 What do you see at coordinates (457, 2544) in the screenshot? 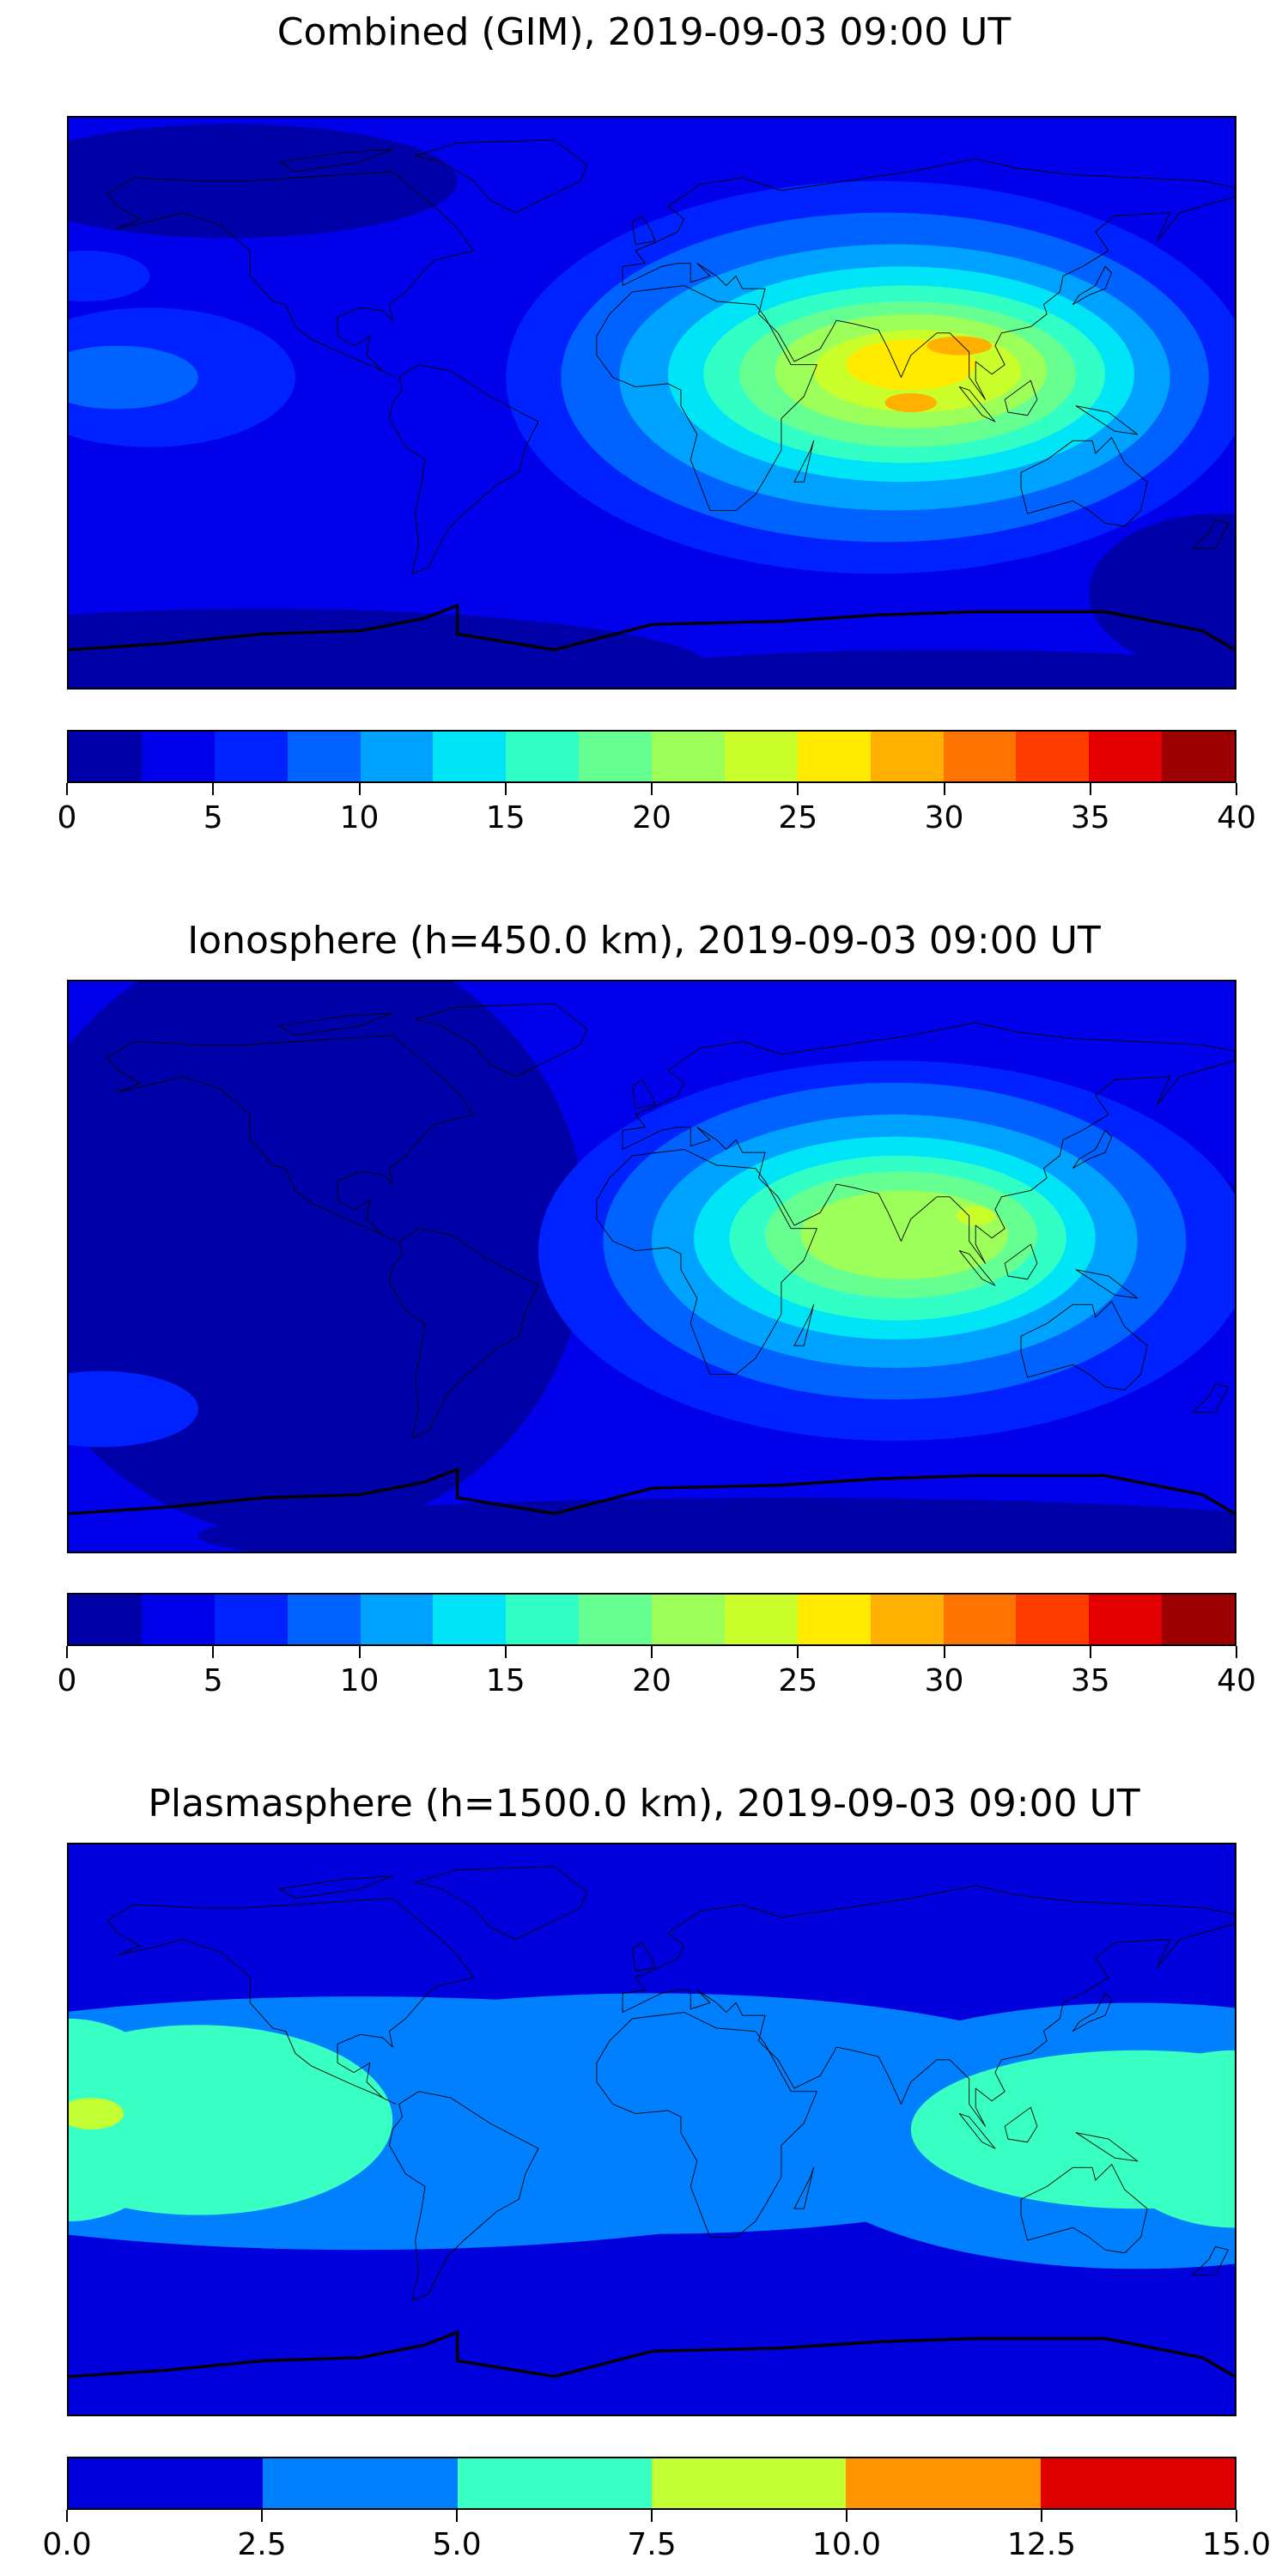
I see `colorbar-tick-label: 5.0` at bounding box center [457, 2544].